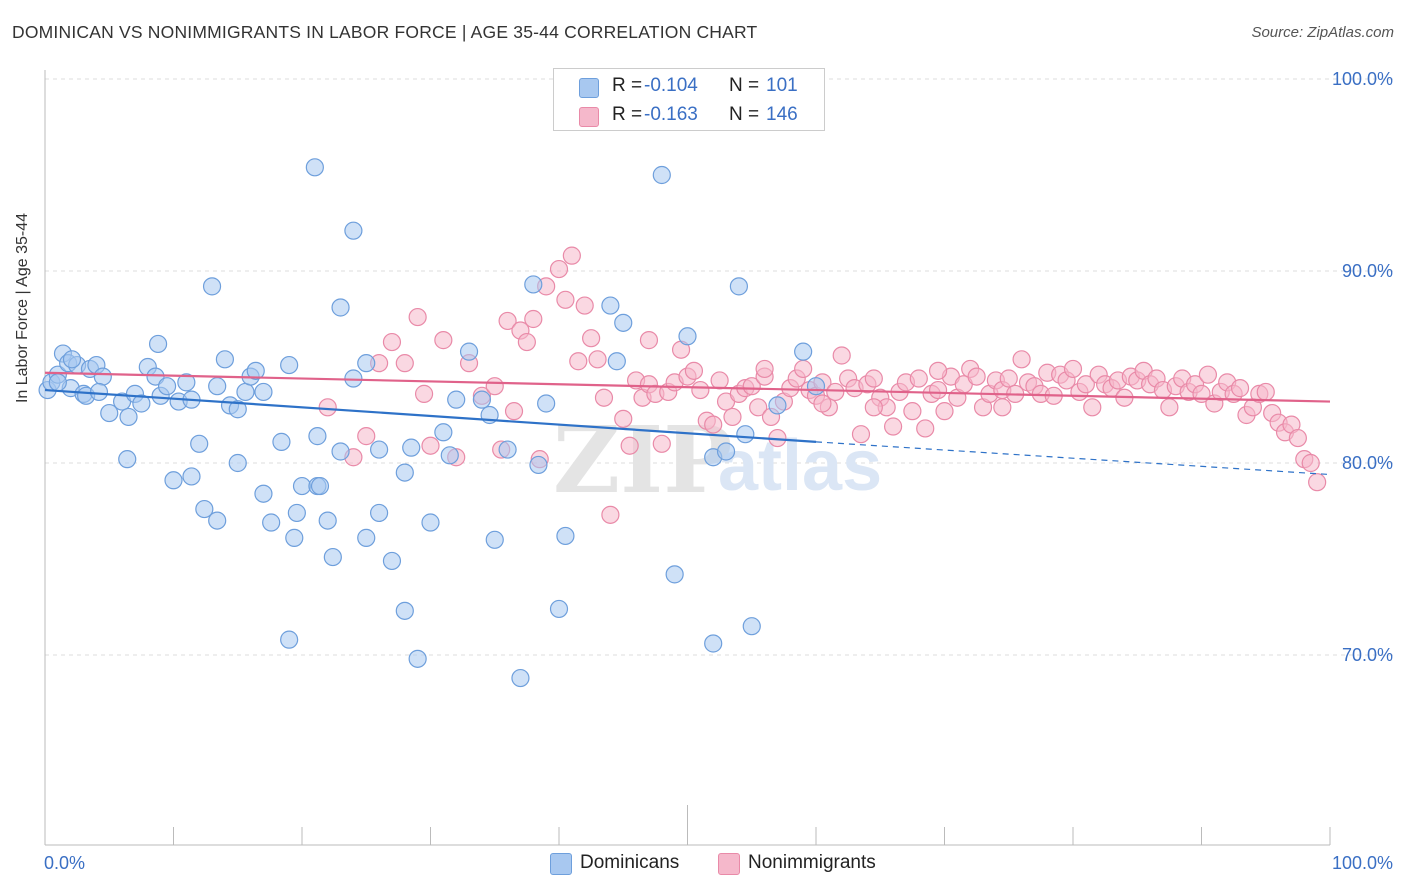  What do you see at coordinates (1362, 863) in the screenshot?
I see `x-tick-label: 100.0%` at bounding box center [1362, 863].